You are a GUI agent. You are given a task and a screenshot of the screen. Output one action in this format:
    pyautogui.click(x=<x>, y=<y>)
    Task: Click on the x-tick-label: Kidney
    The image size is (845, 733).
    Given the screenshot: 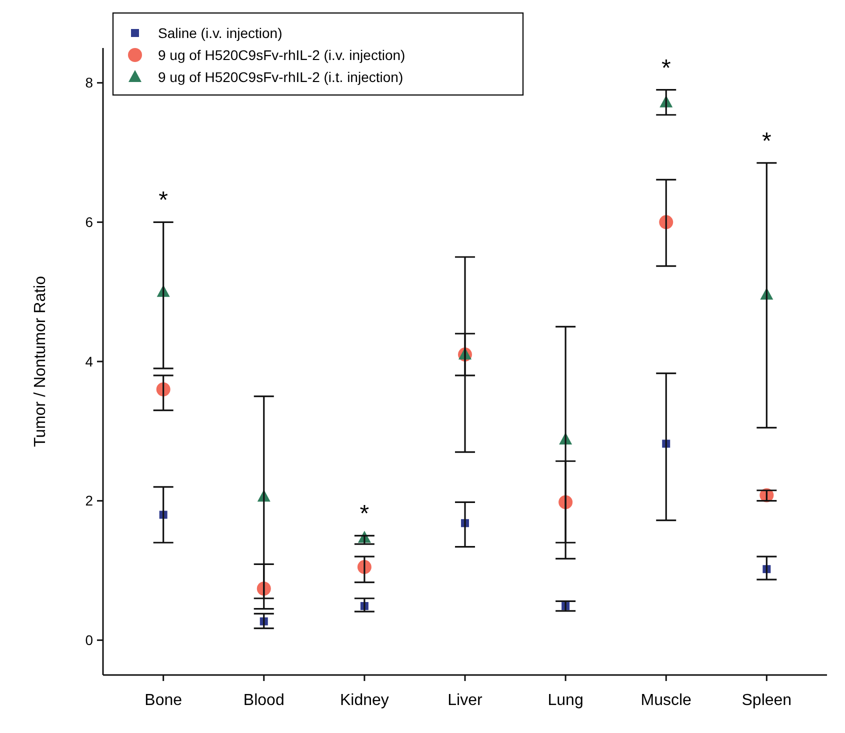 What is the action you would take?
    pyautogui.click(x=364, y=700)
    